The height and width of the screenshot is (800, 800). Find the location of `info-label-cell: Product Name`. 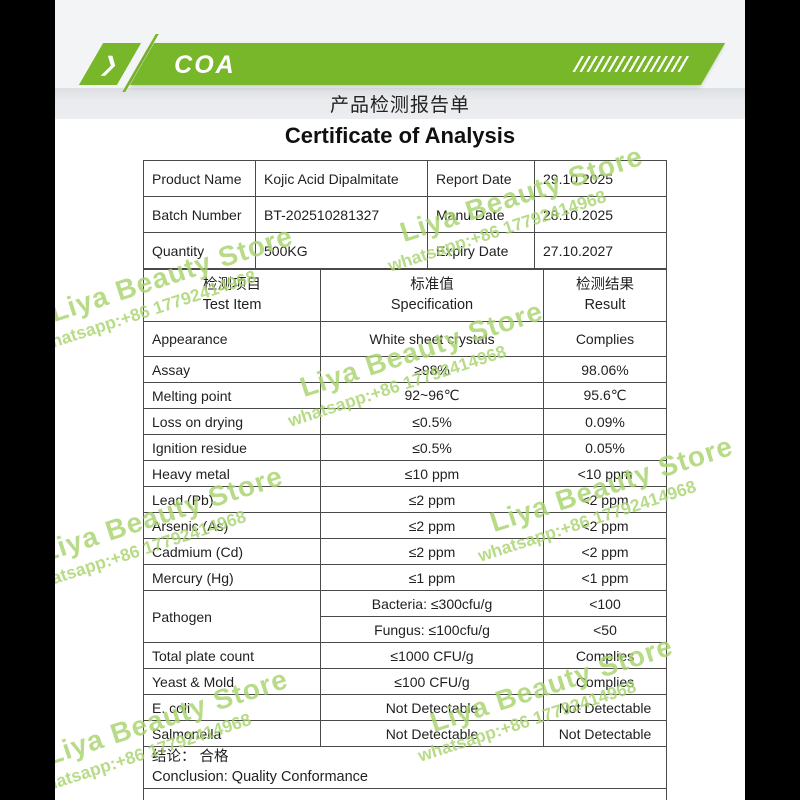

info-label-cell: Product Name is located at coordinates (199, 178).